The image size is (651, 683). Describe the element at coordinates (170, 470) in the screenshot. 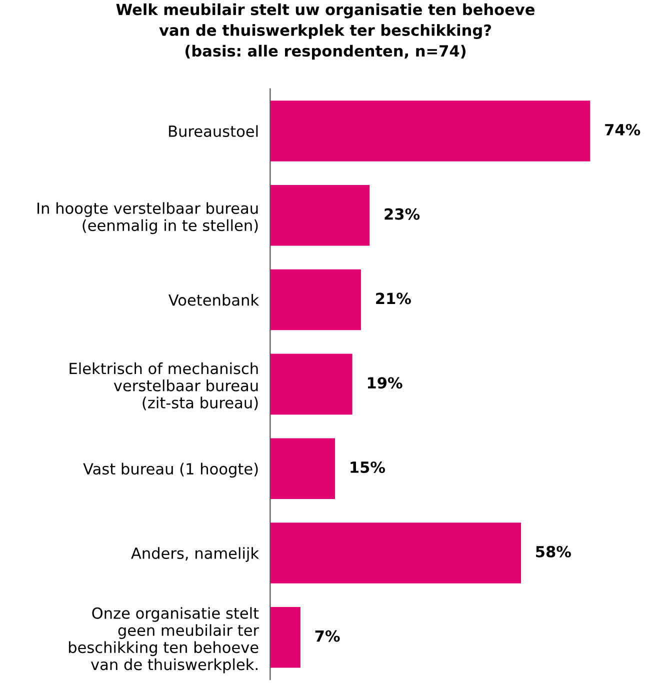

I see `y-tick-label: Vast bureau (1 hoogte)` at that location.